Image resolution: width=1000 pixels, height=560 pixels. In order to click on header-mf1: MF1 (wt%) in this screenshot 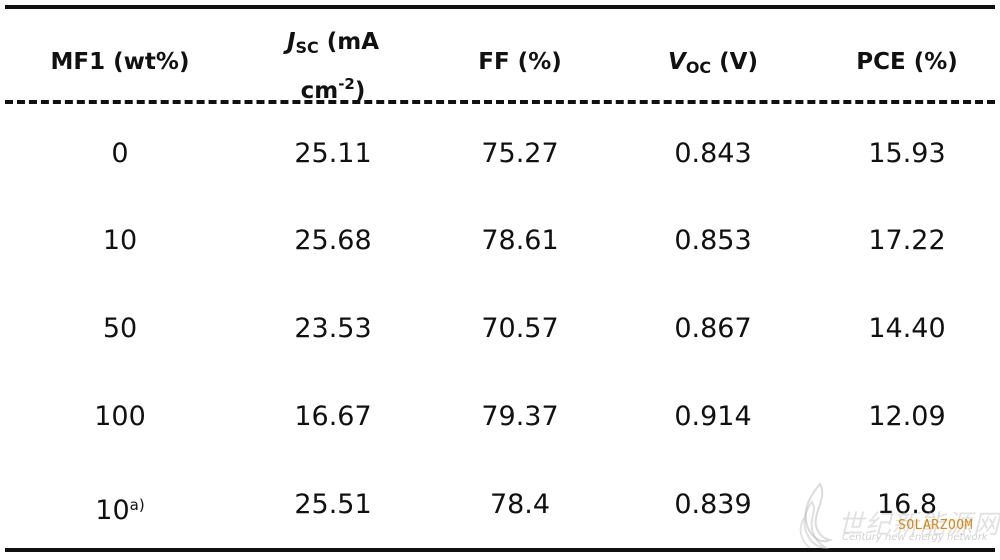, I will do `click(120, 62)`.